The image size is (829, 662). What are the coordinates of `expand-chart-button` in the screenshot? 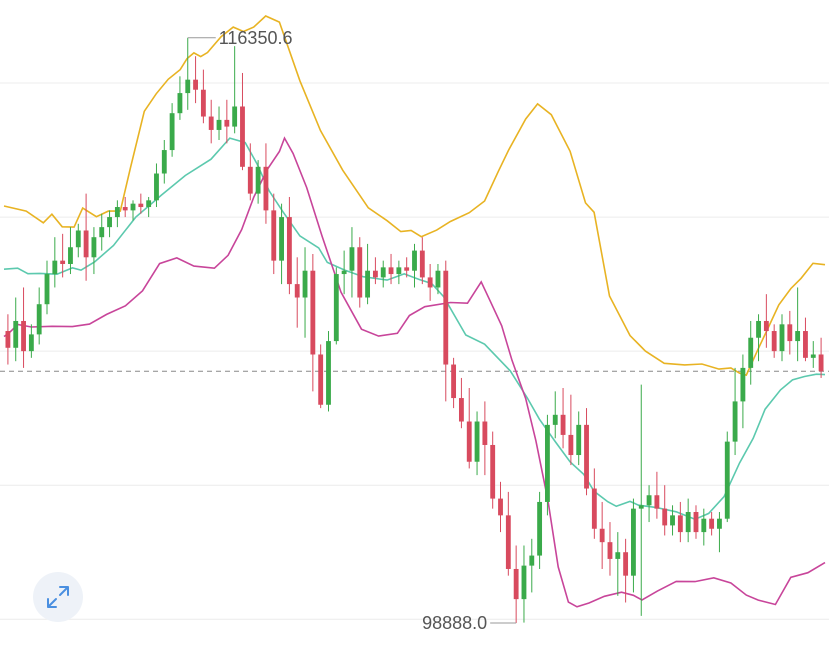 It's located at (58, 597).